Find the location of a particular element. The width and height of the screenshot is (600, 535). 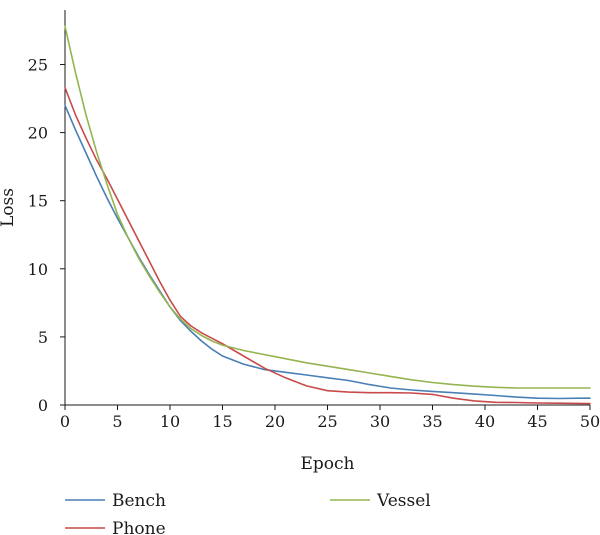

x-tick-label: 0 is located at coordinates (65, 421).